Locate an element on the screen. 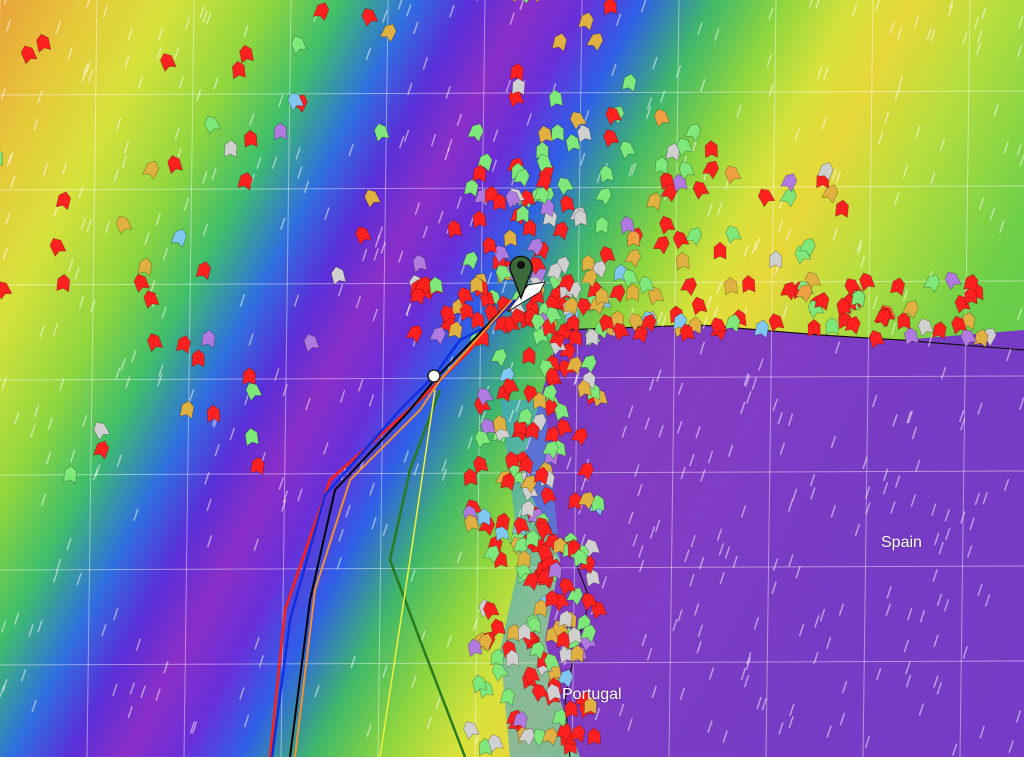  track-yellow is located at coordinates (407, 573).